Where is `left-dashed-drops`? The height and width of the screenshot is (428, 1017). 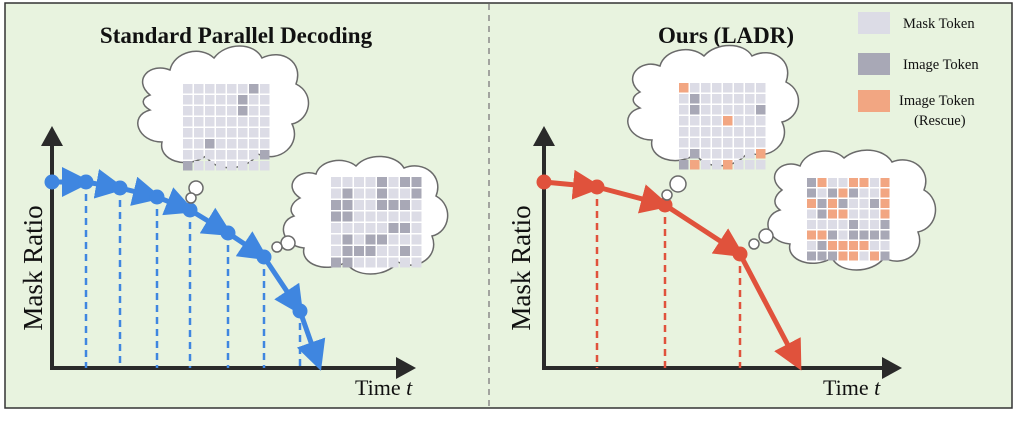
left-dashed-drops is located at coordinates (193, 275).